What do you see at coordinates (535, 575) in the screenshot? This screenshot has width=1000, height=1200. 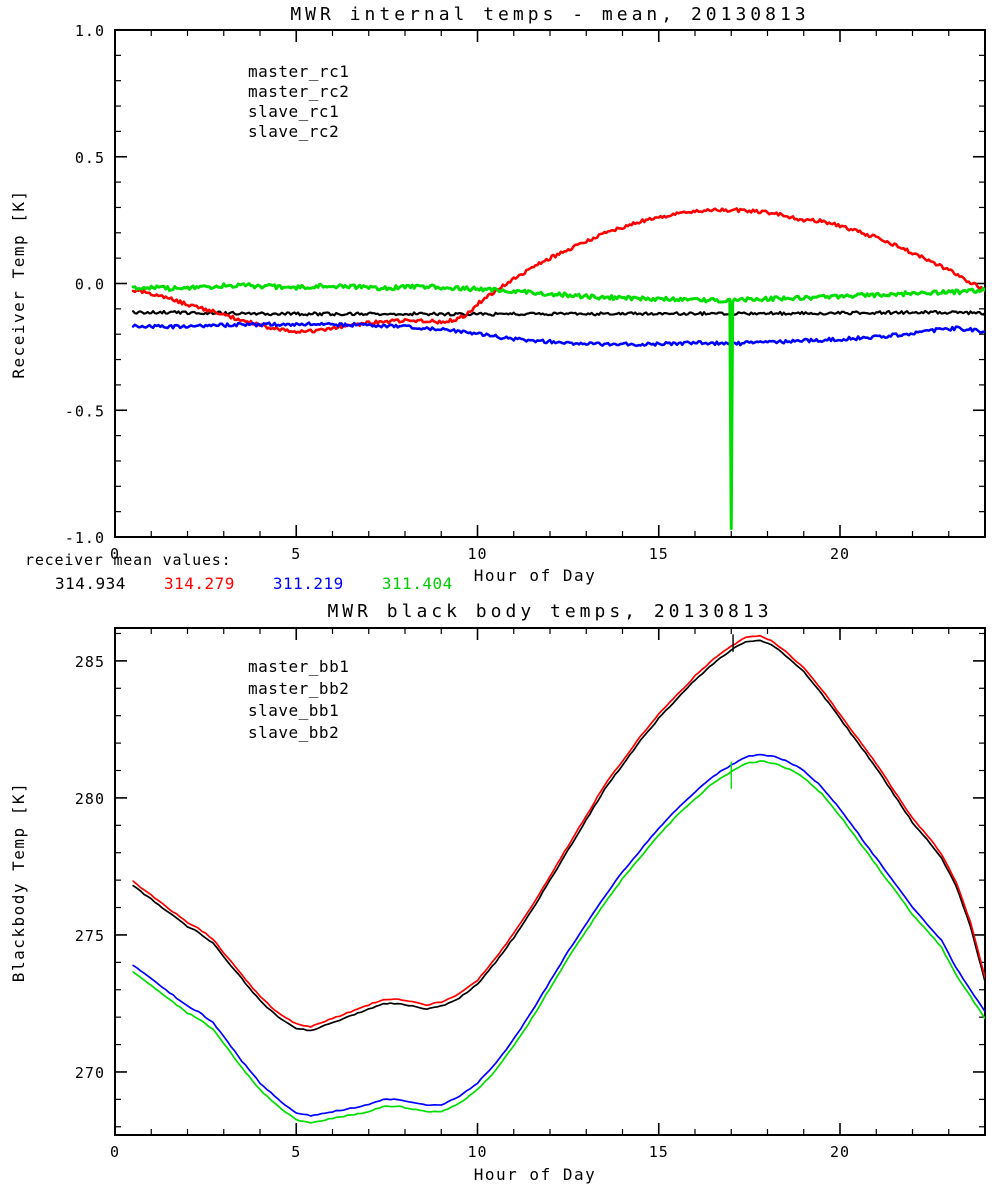 I see `chart1-xaxis-label: Hour of Day` at bounding box center [535, 575].